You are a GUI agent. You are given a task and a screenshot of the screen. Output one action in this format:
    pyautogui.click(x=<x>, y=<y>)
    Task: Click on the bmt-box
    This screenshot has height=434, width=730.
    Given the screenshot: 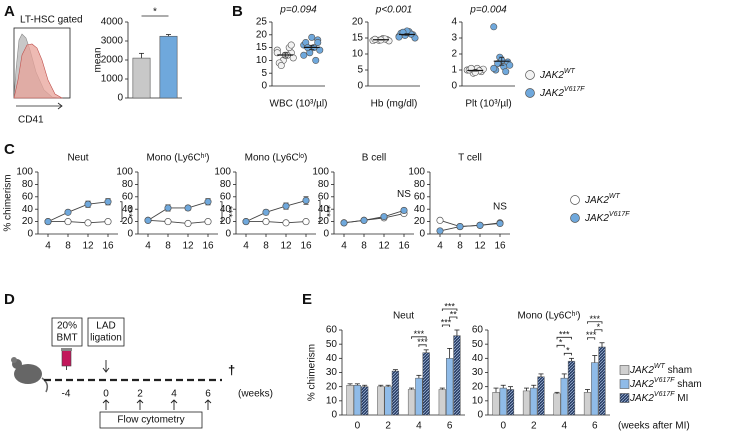 What is the action you would take?
    pyautogui.click(x=67, y=332)
    